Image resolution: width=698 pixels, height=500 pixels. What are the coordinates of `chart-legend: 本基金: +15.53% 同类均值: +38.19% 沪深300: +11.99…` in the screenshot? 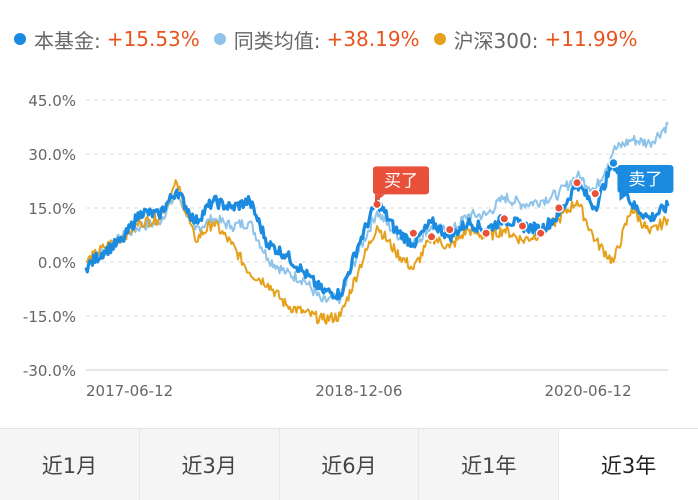 It's located at (333, 39).